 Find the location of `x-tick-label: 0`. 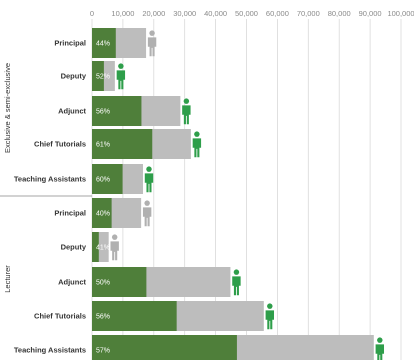

x-tick-label: 0 is located at coordinates (92, 13).